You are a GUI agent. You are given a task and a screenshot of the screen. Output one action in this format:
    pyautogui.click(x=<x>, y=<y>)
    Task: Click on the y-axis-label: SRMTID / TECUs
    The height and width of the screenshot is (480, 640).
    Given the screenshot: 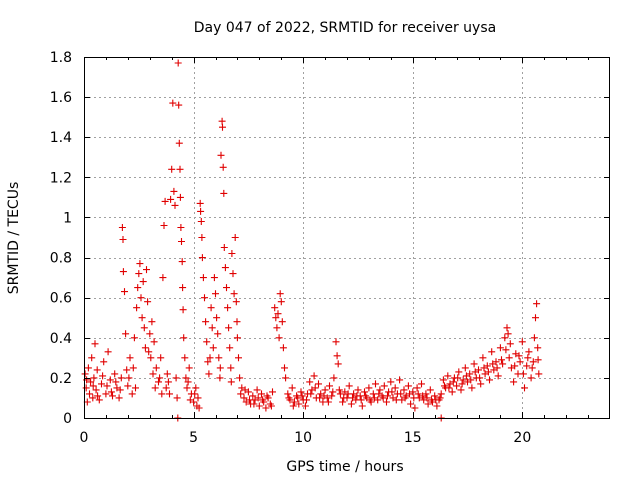 What is the action you would take?
    pyautogui.click(x=14, y=238)
    